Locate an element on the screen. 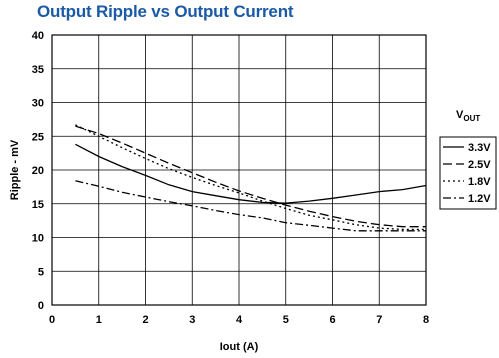 This screenshot has height=358, width=499. legend-title-main: V is located at coordinates (460, 115).